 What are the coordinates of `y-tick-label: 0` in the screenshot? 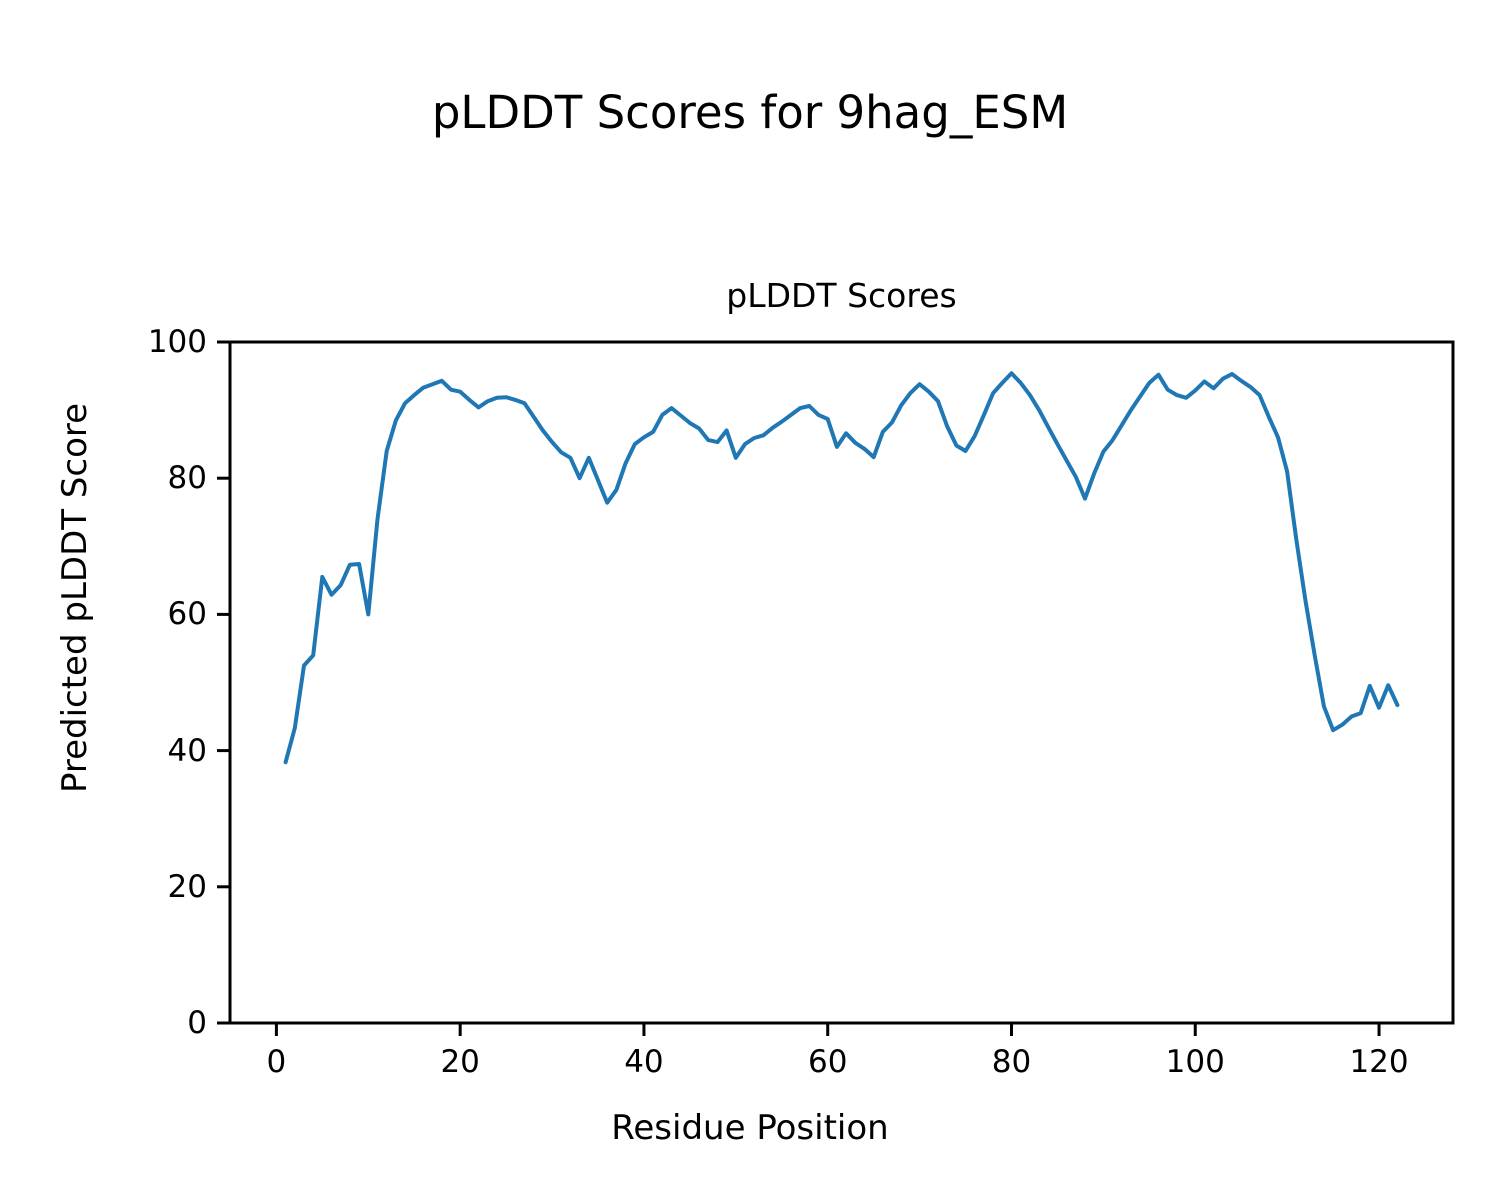 It's located at (197, 1023).